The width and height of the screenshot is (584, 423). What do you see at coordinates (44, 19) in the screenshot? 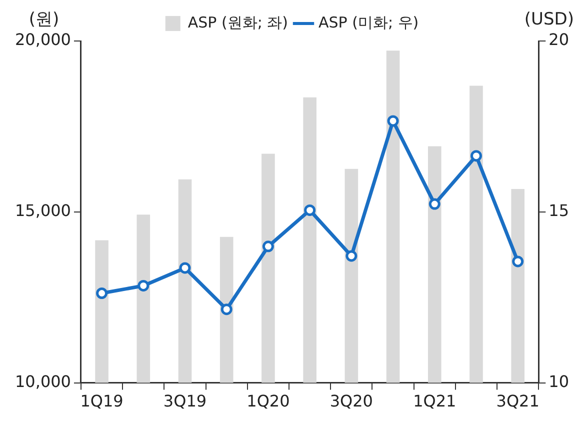
I see `y-axis-title: (원)` at bounding box center [44, 19].